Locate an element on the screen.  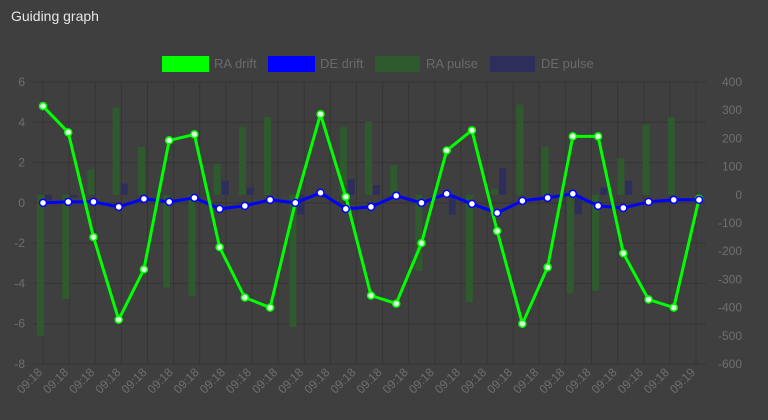
y-right-tick-label: -300 is located at coordinates (730, 279).